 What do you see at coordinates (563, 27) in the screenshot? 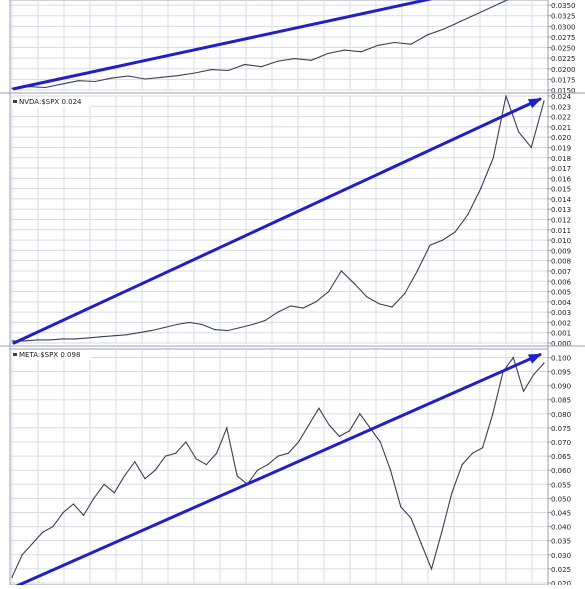
I see `y-tick-label: 0.0300` at bounding box center [563, 27].